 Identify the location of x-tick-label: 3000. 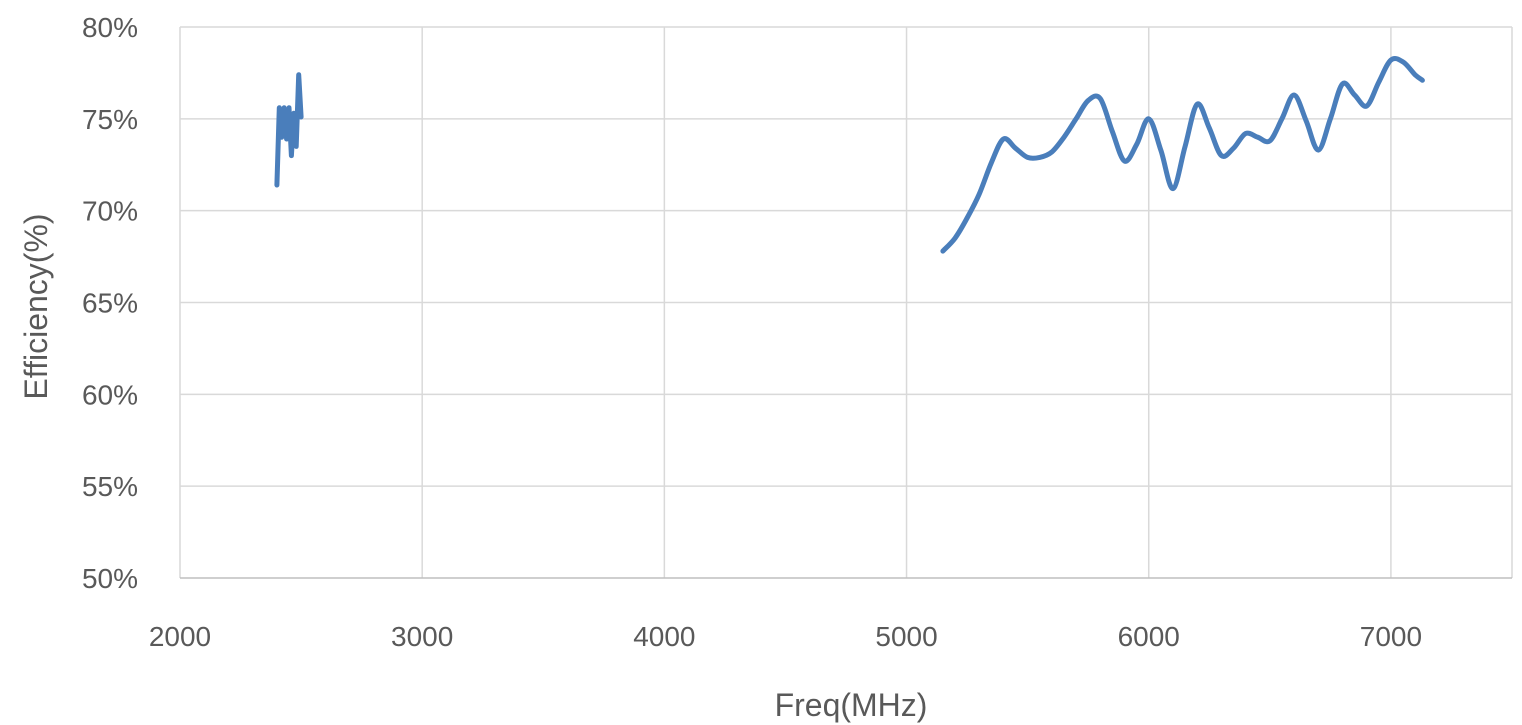
(422, 636).